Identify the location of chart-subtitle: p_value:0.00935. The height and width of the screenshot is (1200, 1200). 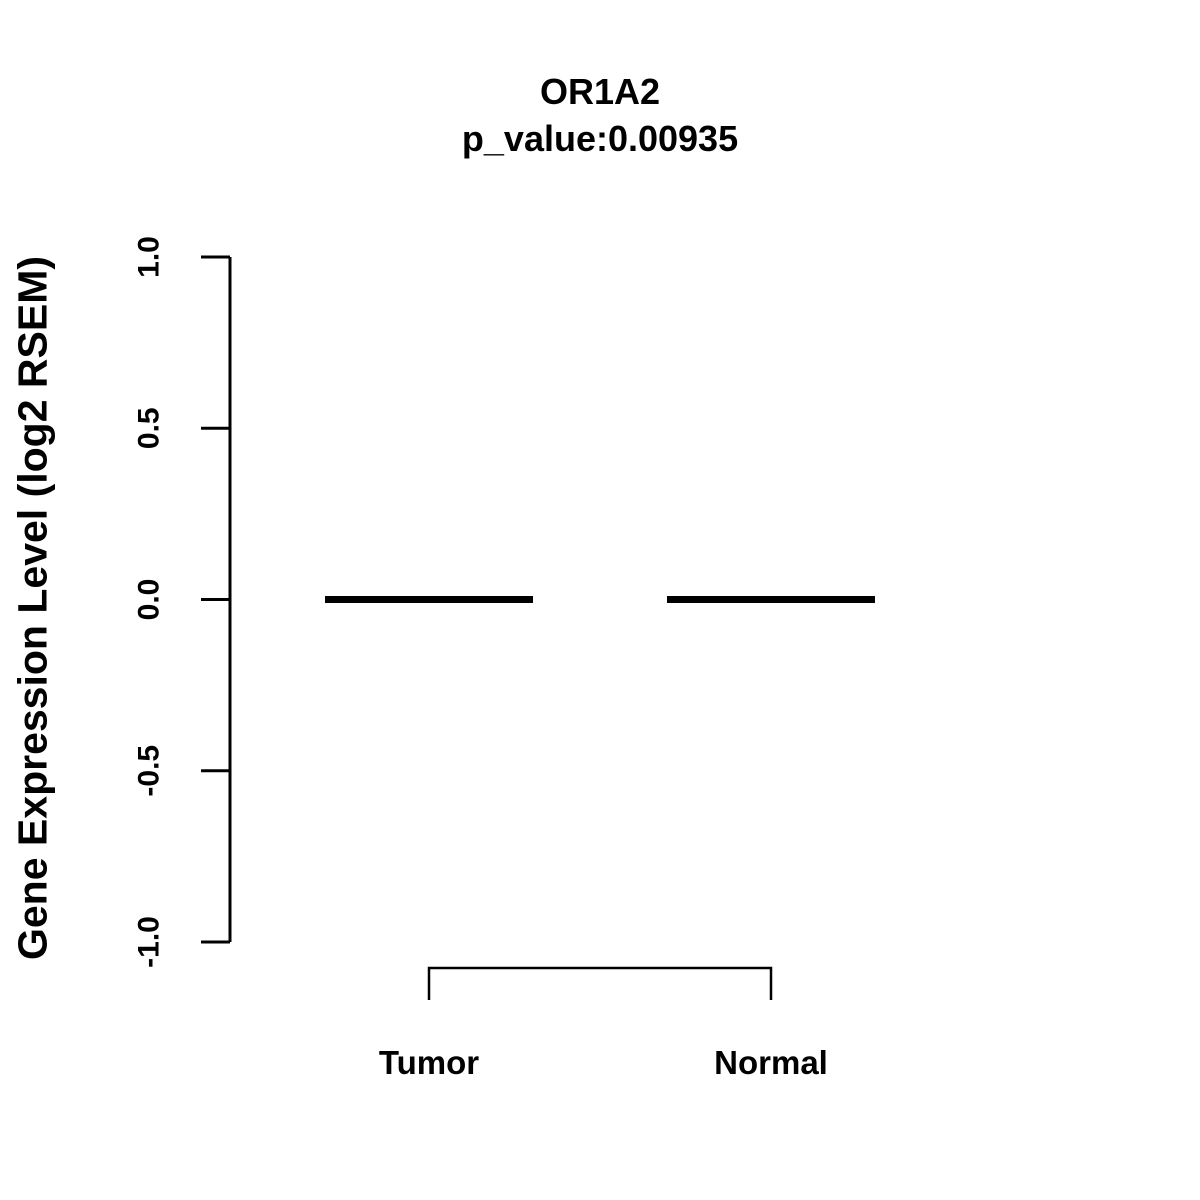
(600, 138).